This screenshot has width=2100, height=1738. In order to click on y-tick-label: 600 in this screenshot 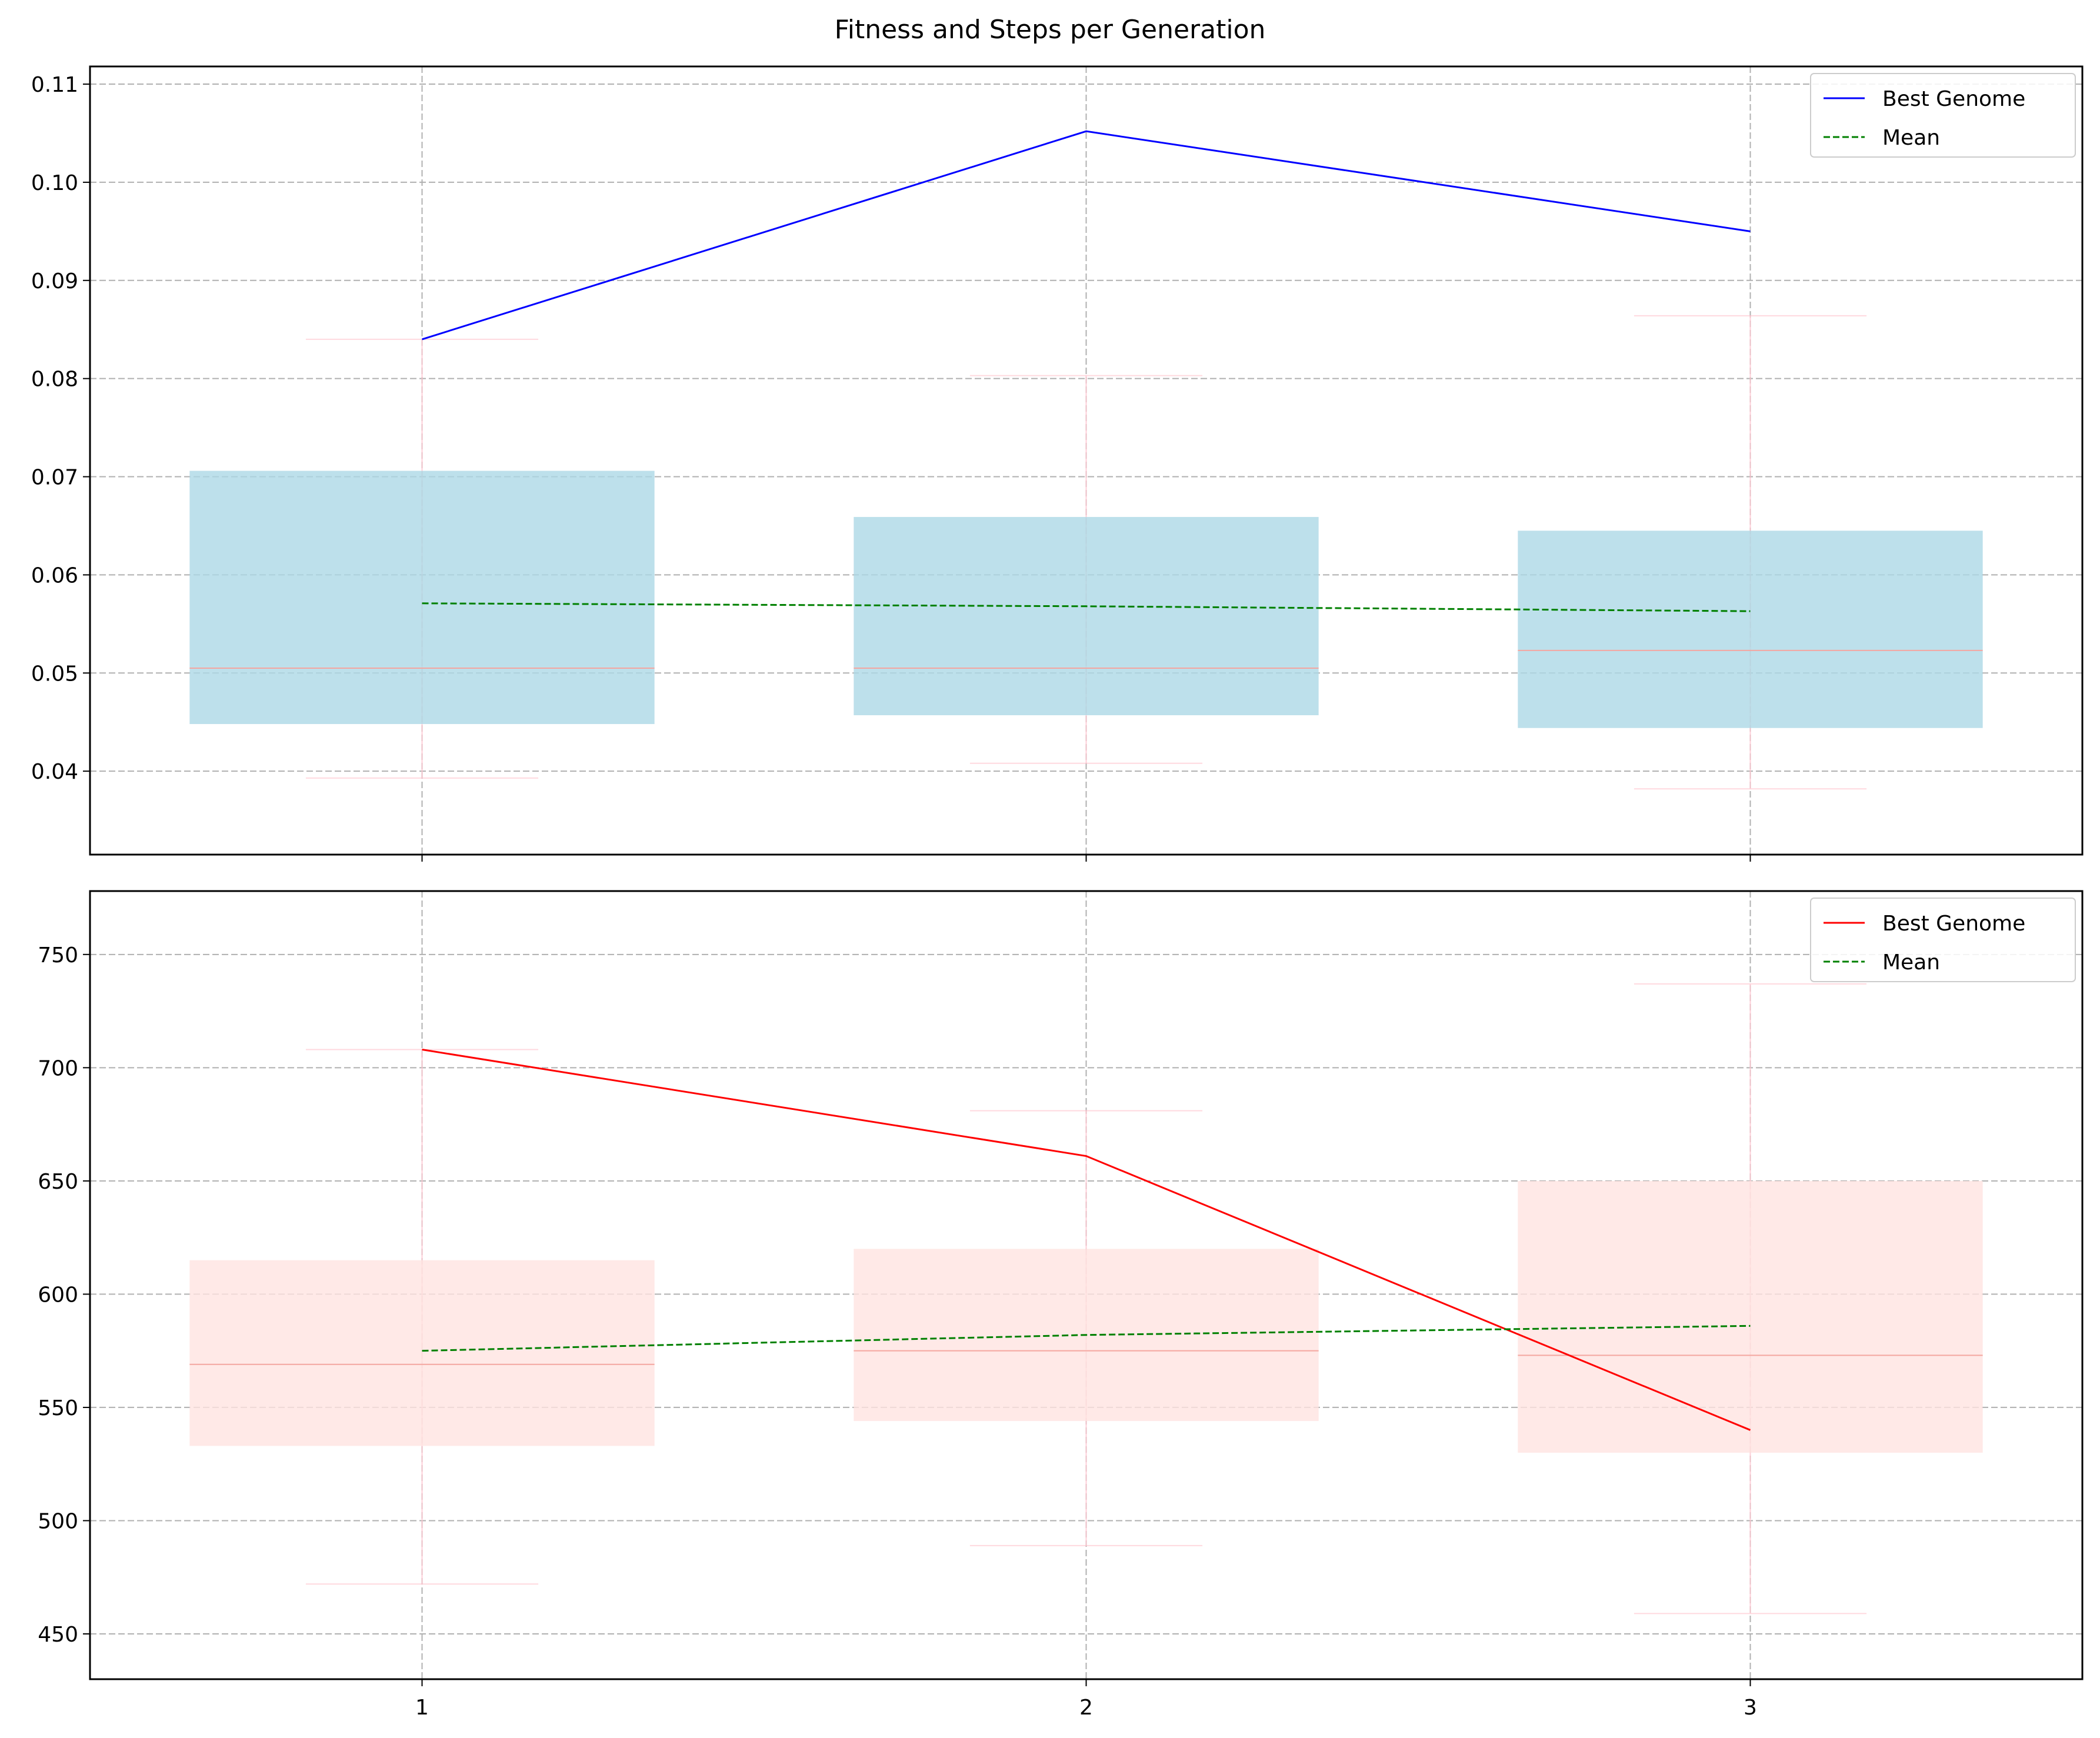, I will do `click(58, 1295)`.